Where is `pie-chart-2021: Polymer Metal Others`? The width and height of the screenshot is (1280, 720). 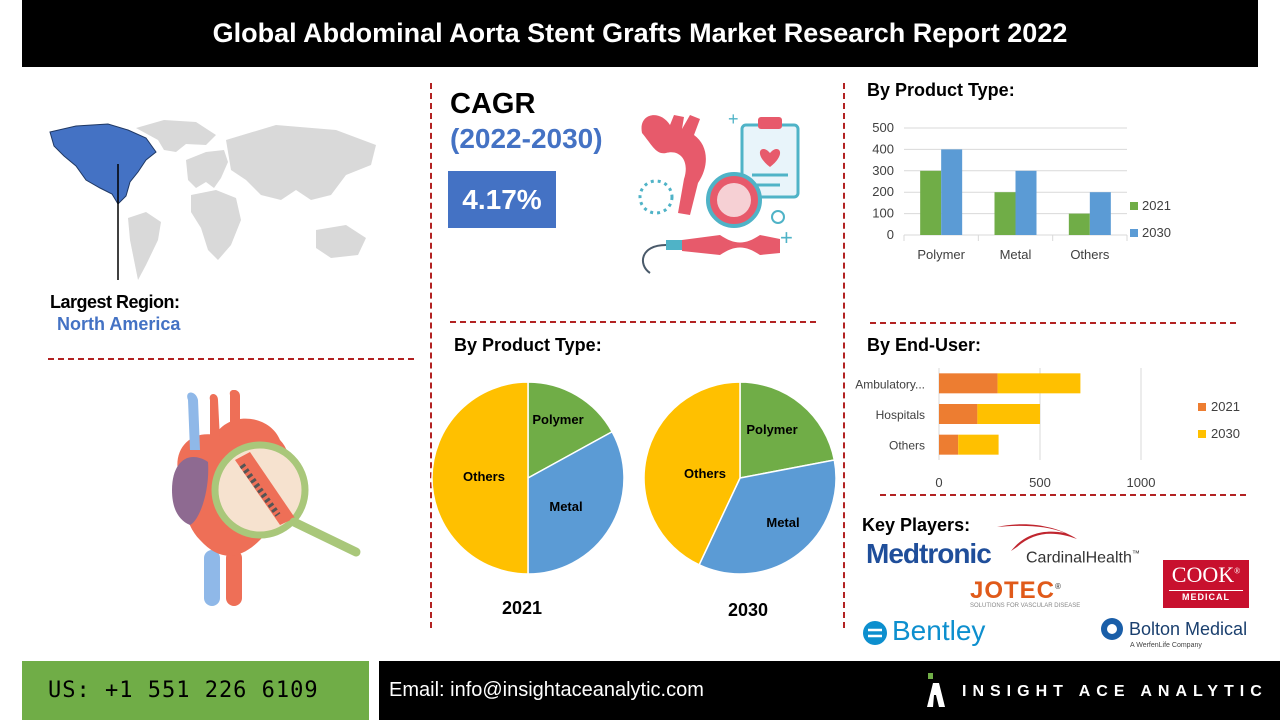
pie-chart-2021: Polymer Metal Others is located at coordinates (528, 478).